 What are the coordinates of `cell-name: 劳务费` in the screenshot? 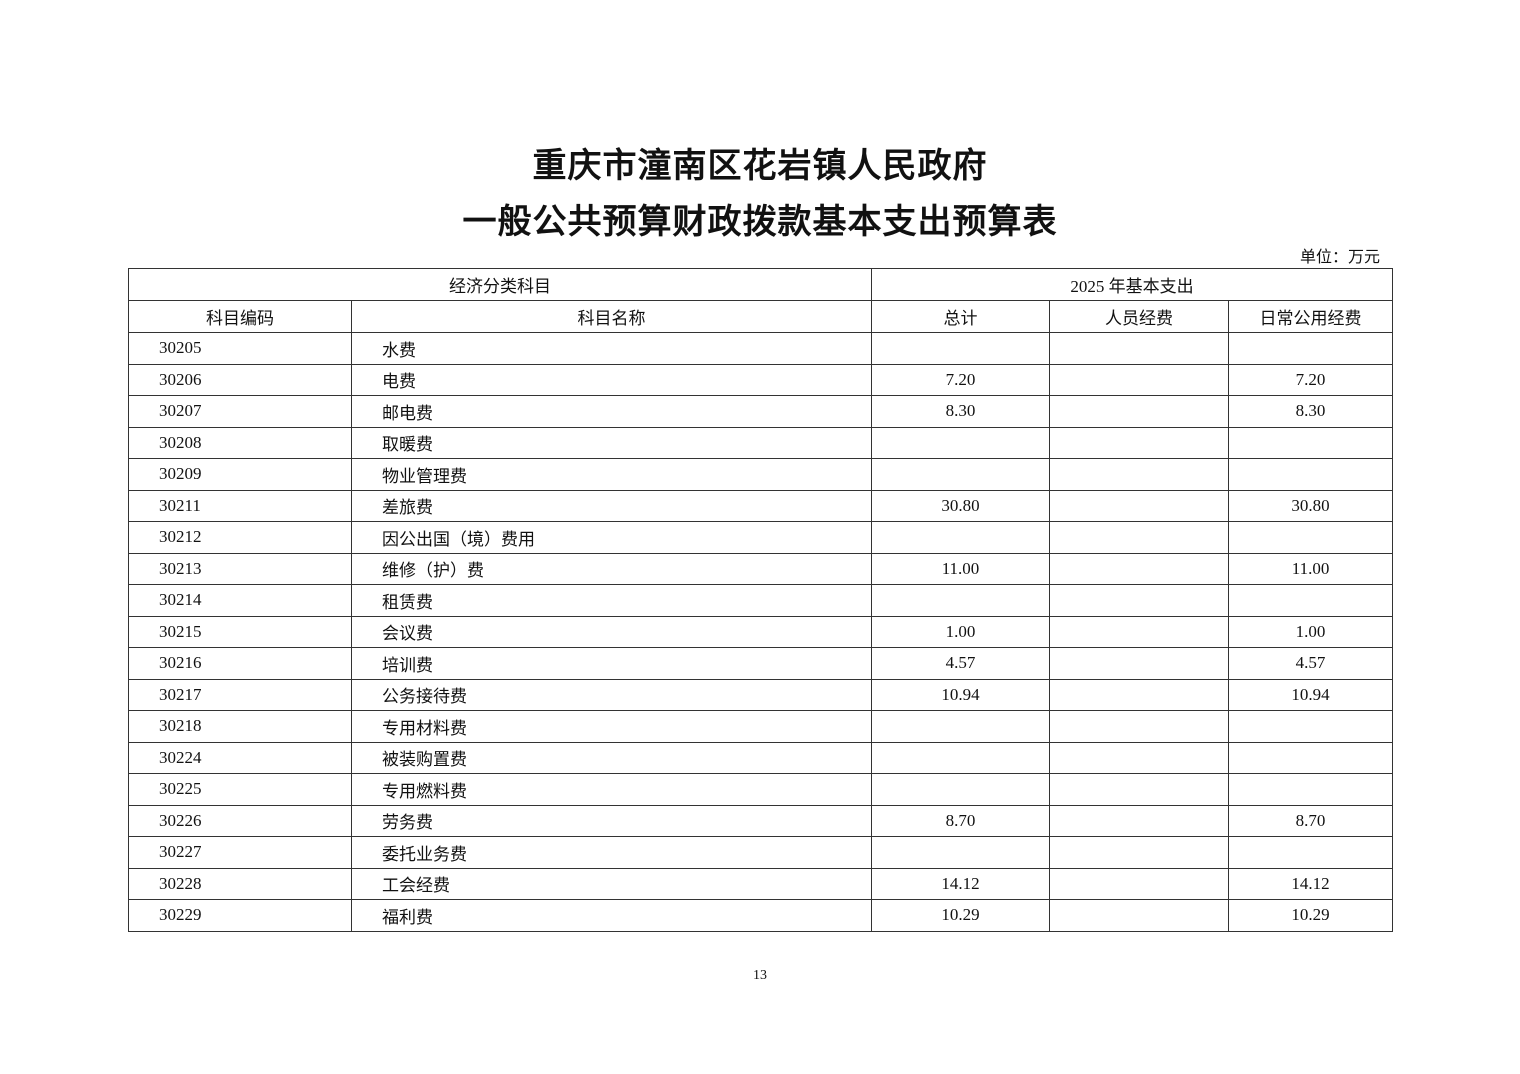 It's located at (611, 820).